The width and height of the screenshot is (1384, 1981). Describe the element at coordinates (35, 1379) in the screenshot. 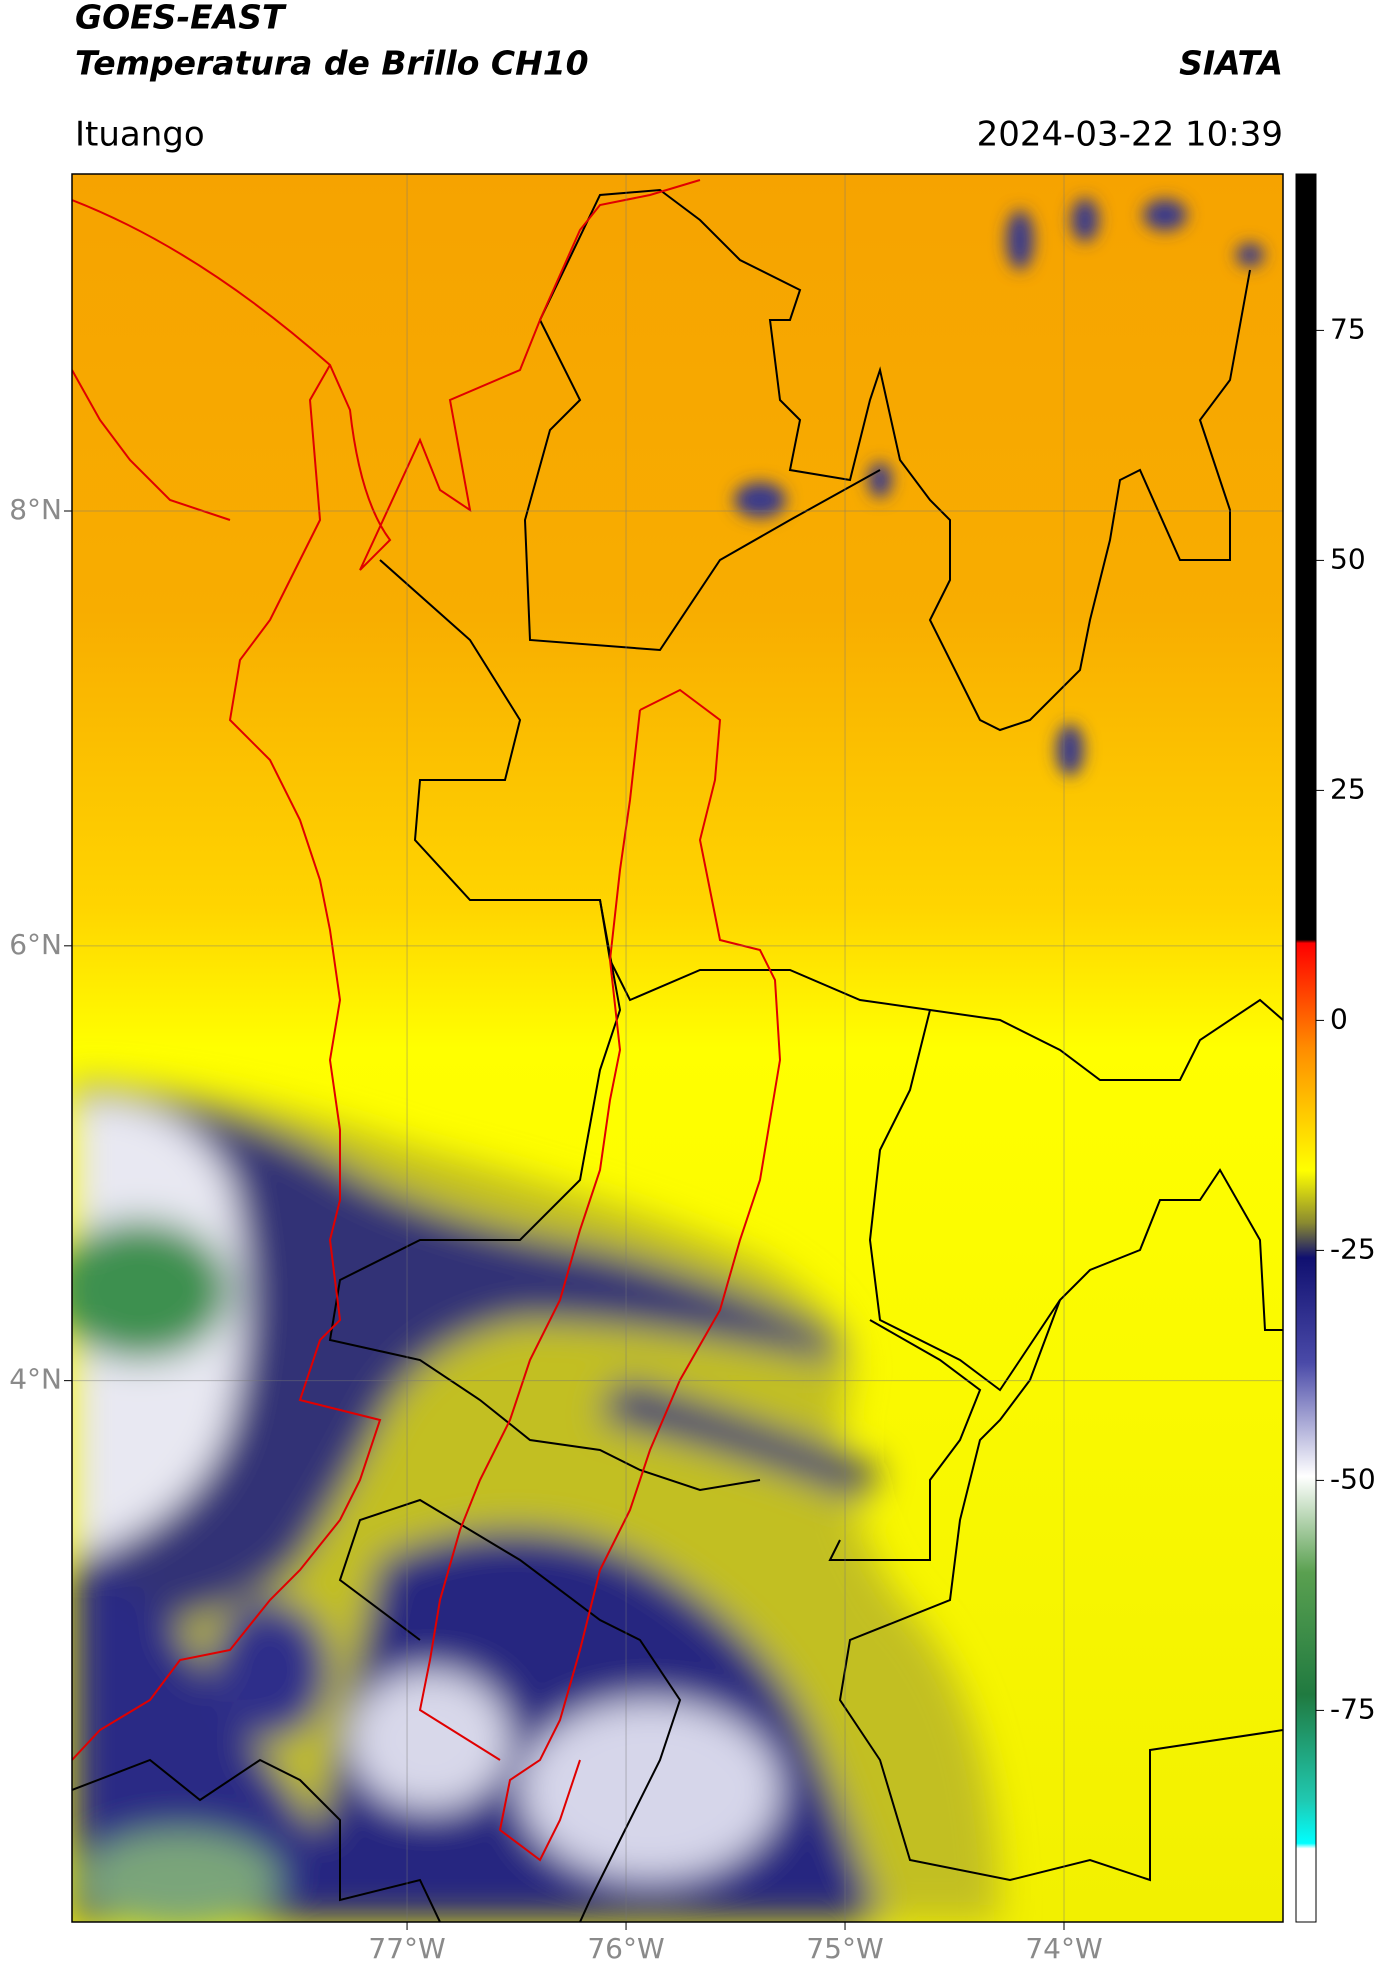

I see `y-tick-label: 4°N` at that location.